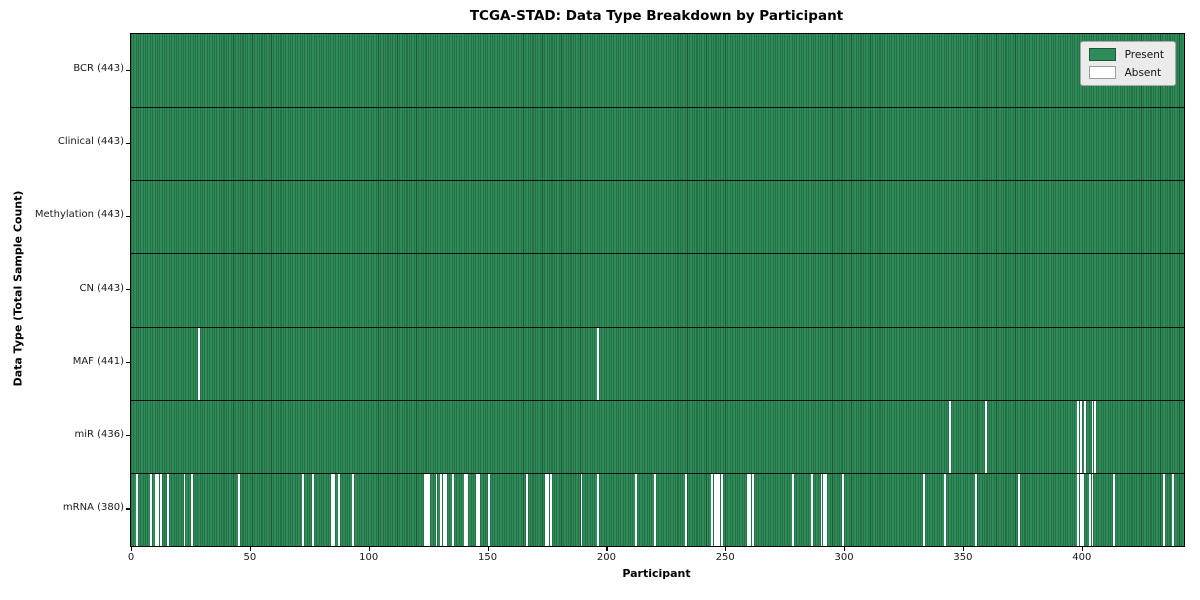 This screenshot has width=1200, height=600. What do you see at coordinates (606, 557) in the screenshot?
I see `x-tick-label: 200` at bounding box center [606, 557].